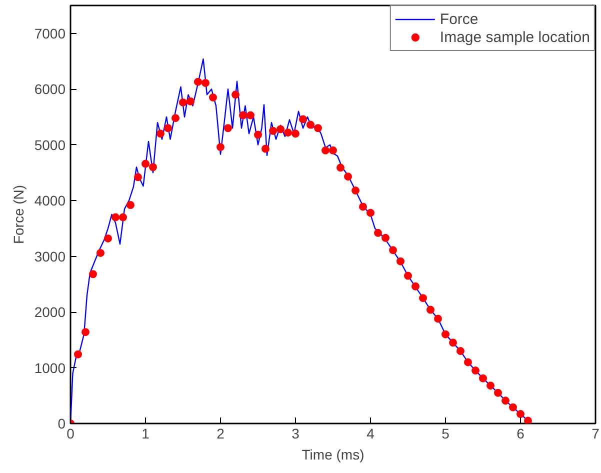  Describe the element at coordinates (50, 256) in the screenshot. I see `y-tick-label: 3000` at that location.